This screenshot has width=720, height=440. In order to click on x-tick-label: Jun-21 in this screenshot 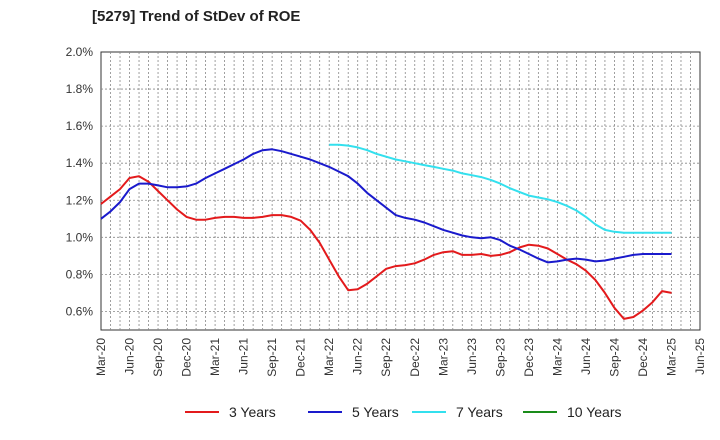, I will do `click(244, 356)`.